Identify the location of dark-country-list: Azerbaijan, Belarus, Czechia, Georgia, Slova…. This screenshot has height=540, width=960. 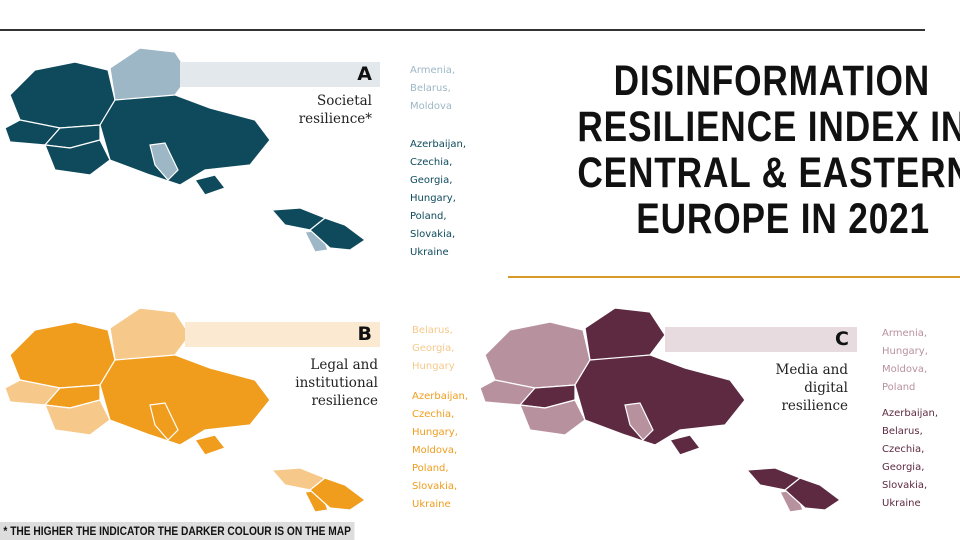
(910, 459).